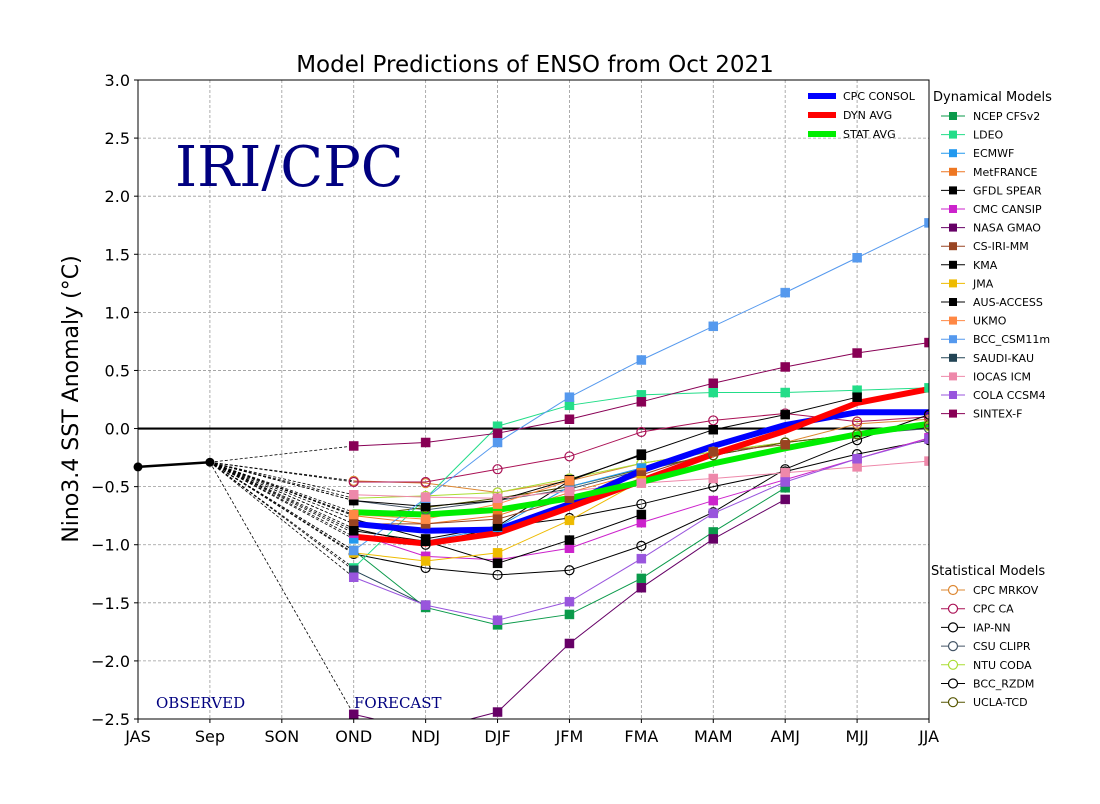 The image size is (1100, 804). Describe the element at coordinates (784, 736) in the screenshot. I see `x-tick-label-amj: AMJ` at that location.